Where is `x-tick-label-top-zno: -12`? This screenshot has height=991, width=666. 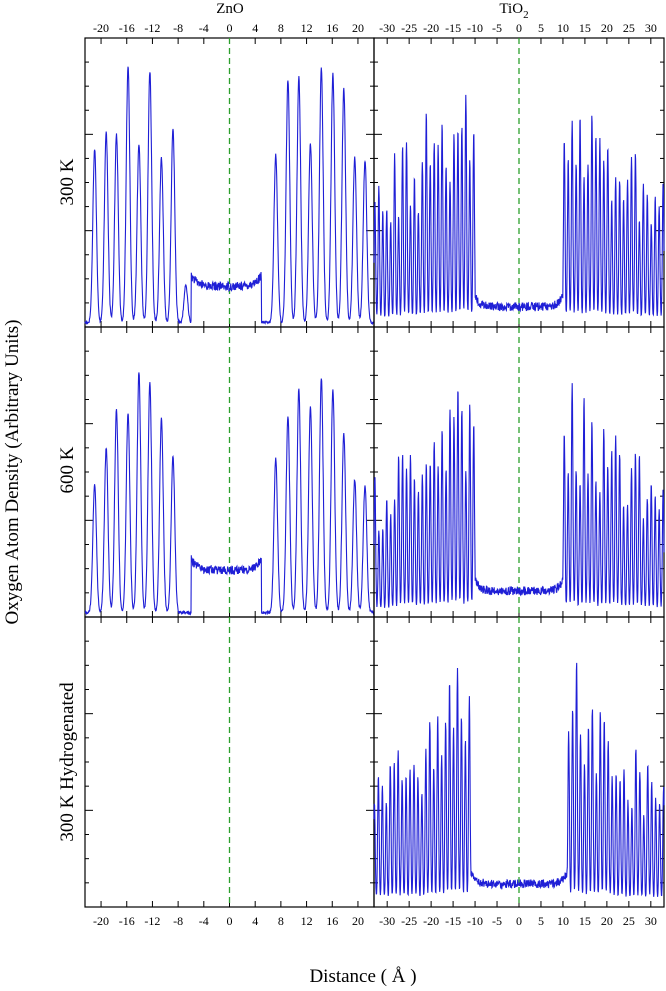 x-tick-label-top-zno: -12 is located at coordinates (152, 28).